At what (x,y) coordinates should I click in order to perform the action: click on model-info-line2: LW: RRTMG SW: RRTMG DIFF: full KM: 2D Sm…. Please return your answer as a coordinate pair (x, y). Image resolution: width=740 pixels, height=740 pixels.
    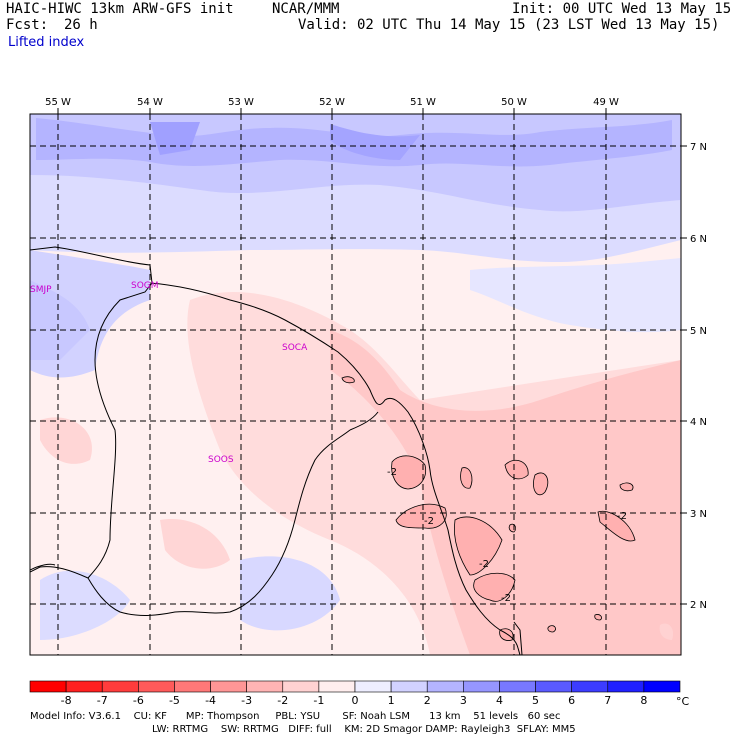
    Looking at the image, I should click on (364, 729).